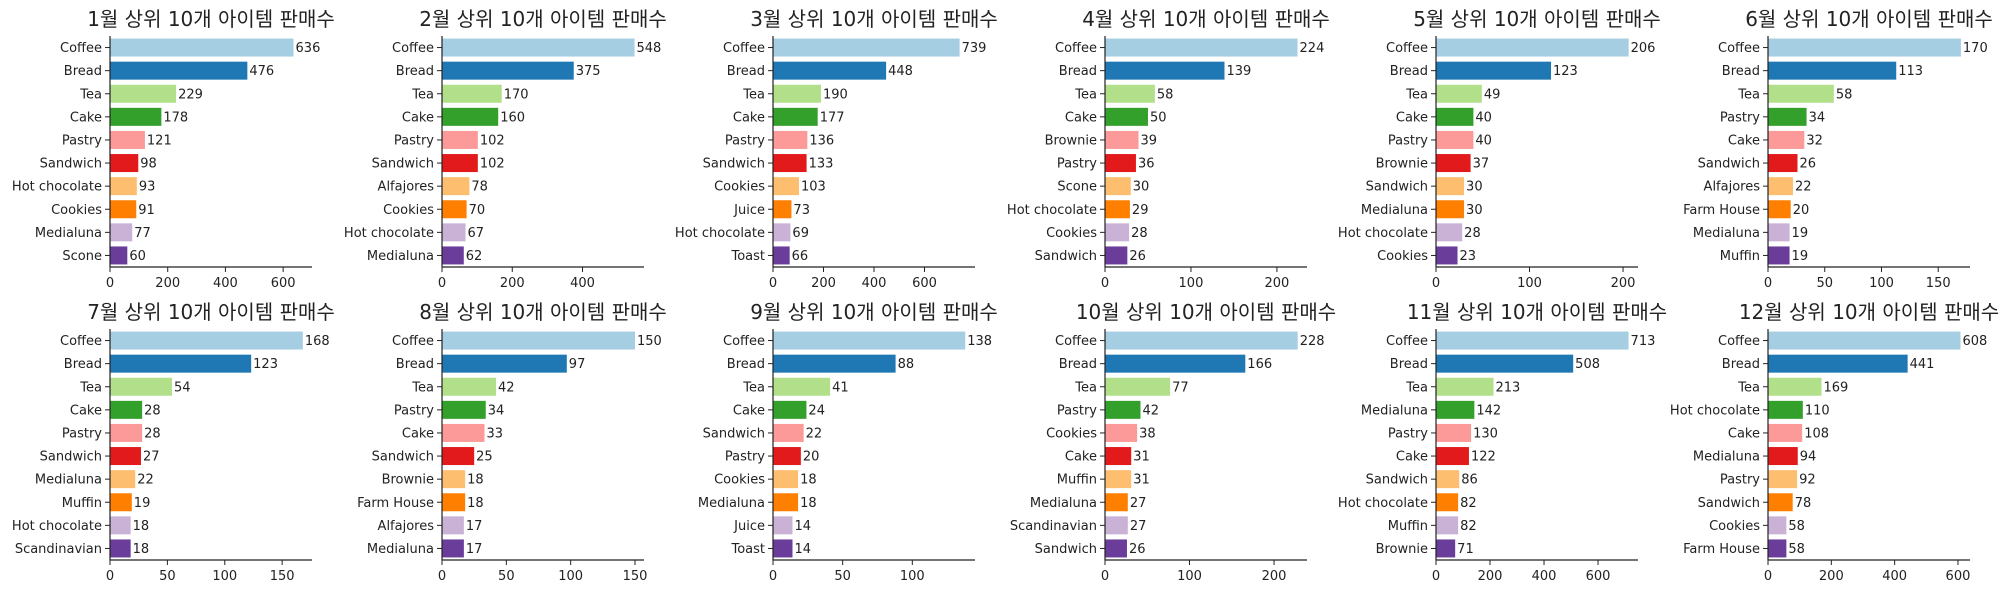 This screenshot has width=2009, height=590. What do you see at coordinates (874, 19) in the screenshot?
I see `chart-title: 3월 상위 10개 아이템 판매수` at bounding box center [874, 19].